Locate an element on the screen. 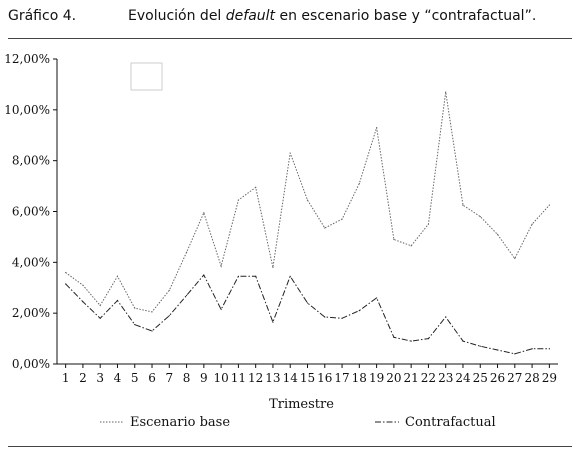  legend: Escenario base Contrafactual is located at coordinates (298, 422).